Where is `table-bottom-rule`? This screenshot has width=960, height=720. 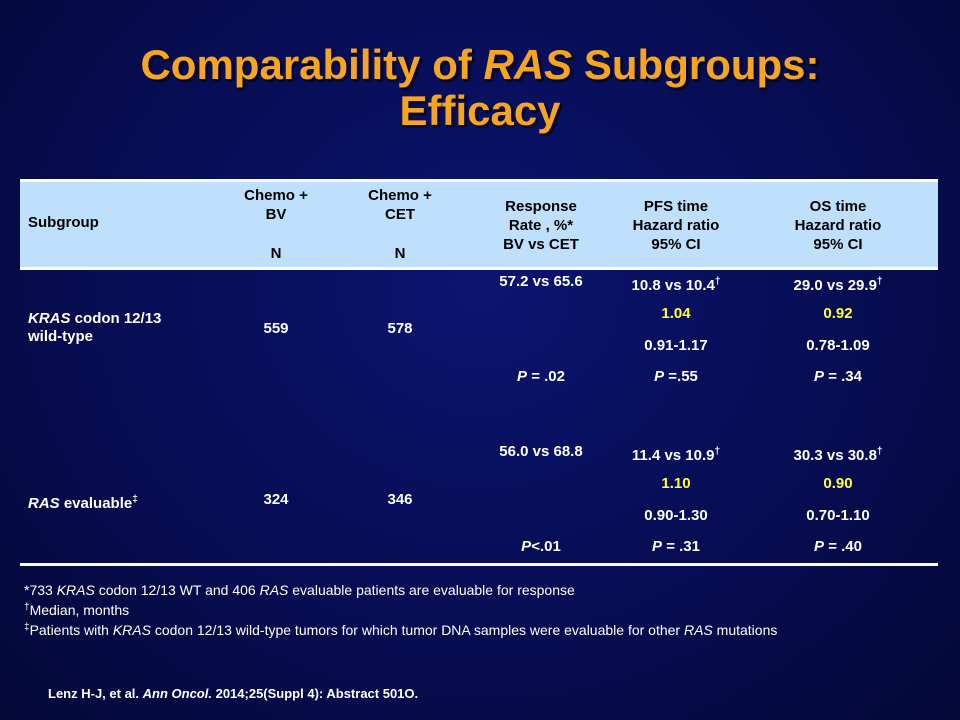
table-bottom-rule is located at coordinates (479, 564).